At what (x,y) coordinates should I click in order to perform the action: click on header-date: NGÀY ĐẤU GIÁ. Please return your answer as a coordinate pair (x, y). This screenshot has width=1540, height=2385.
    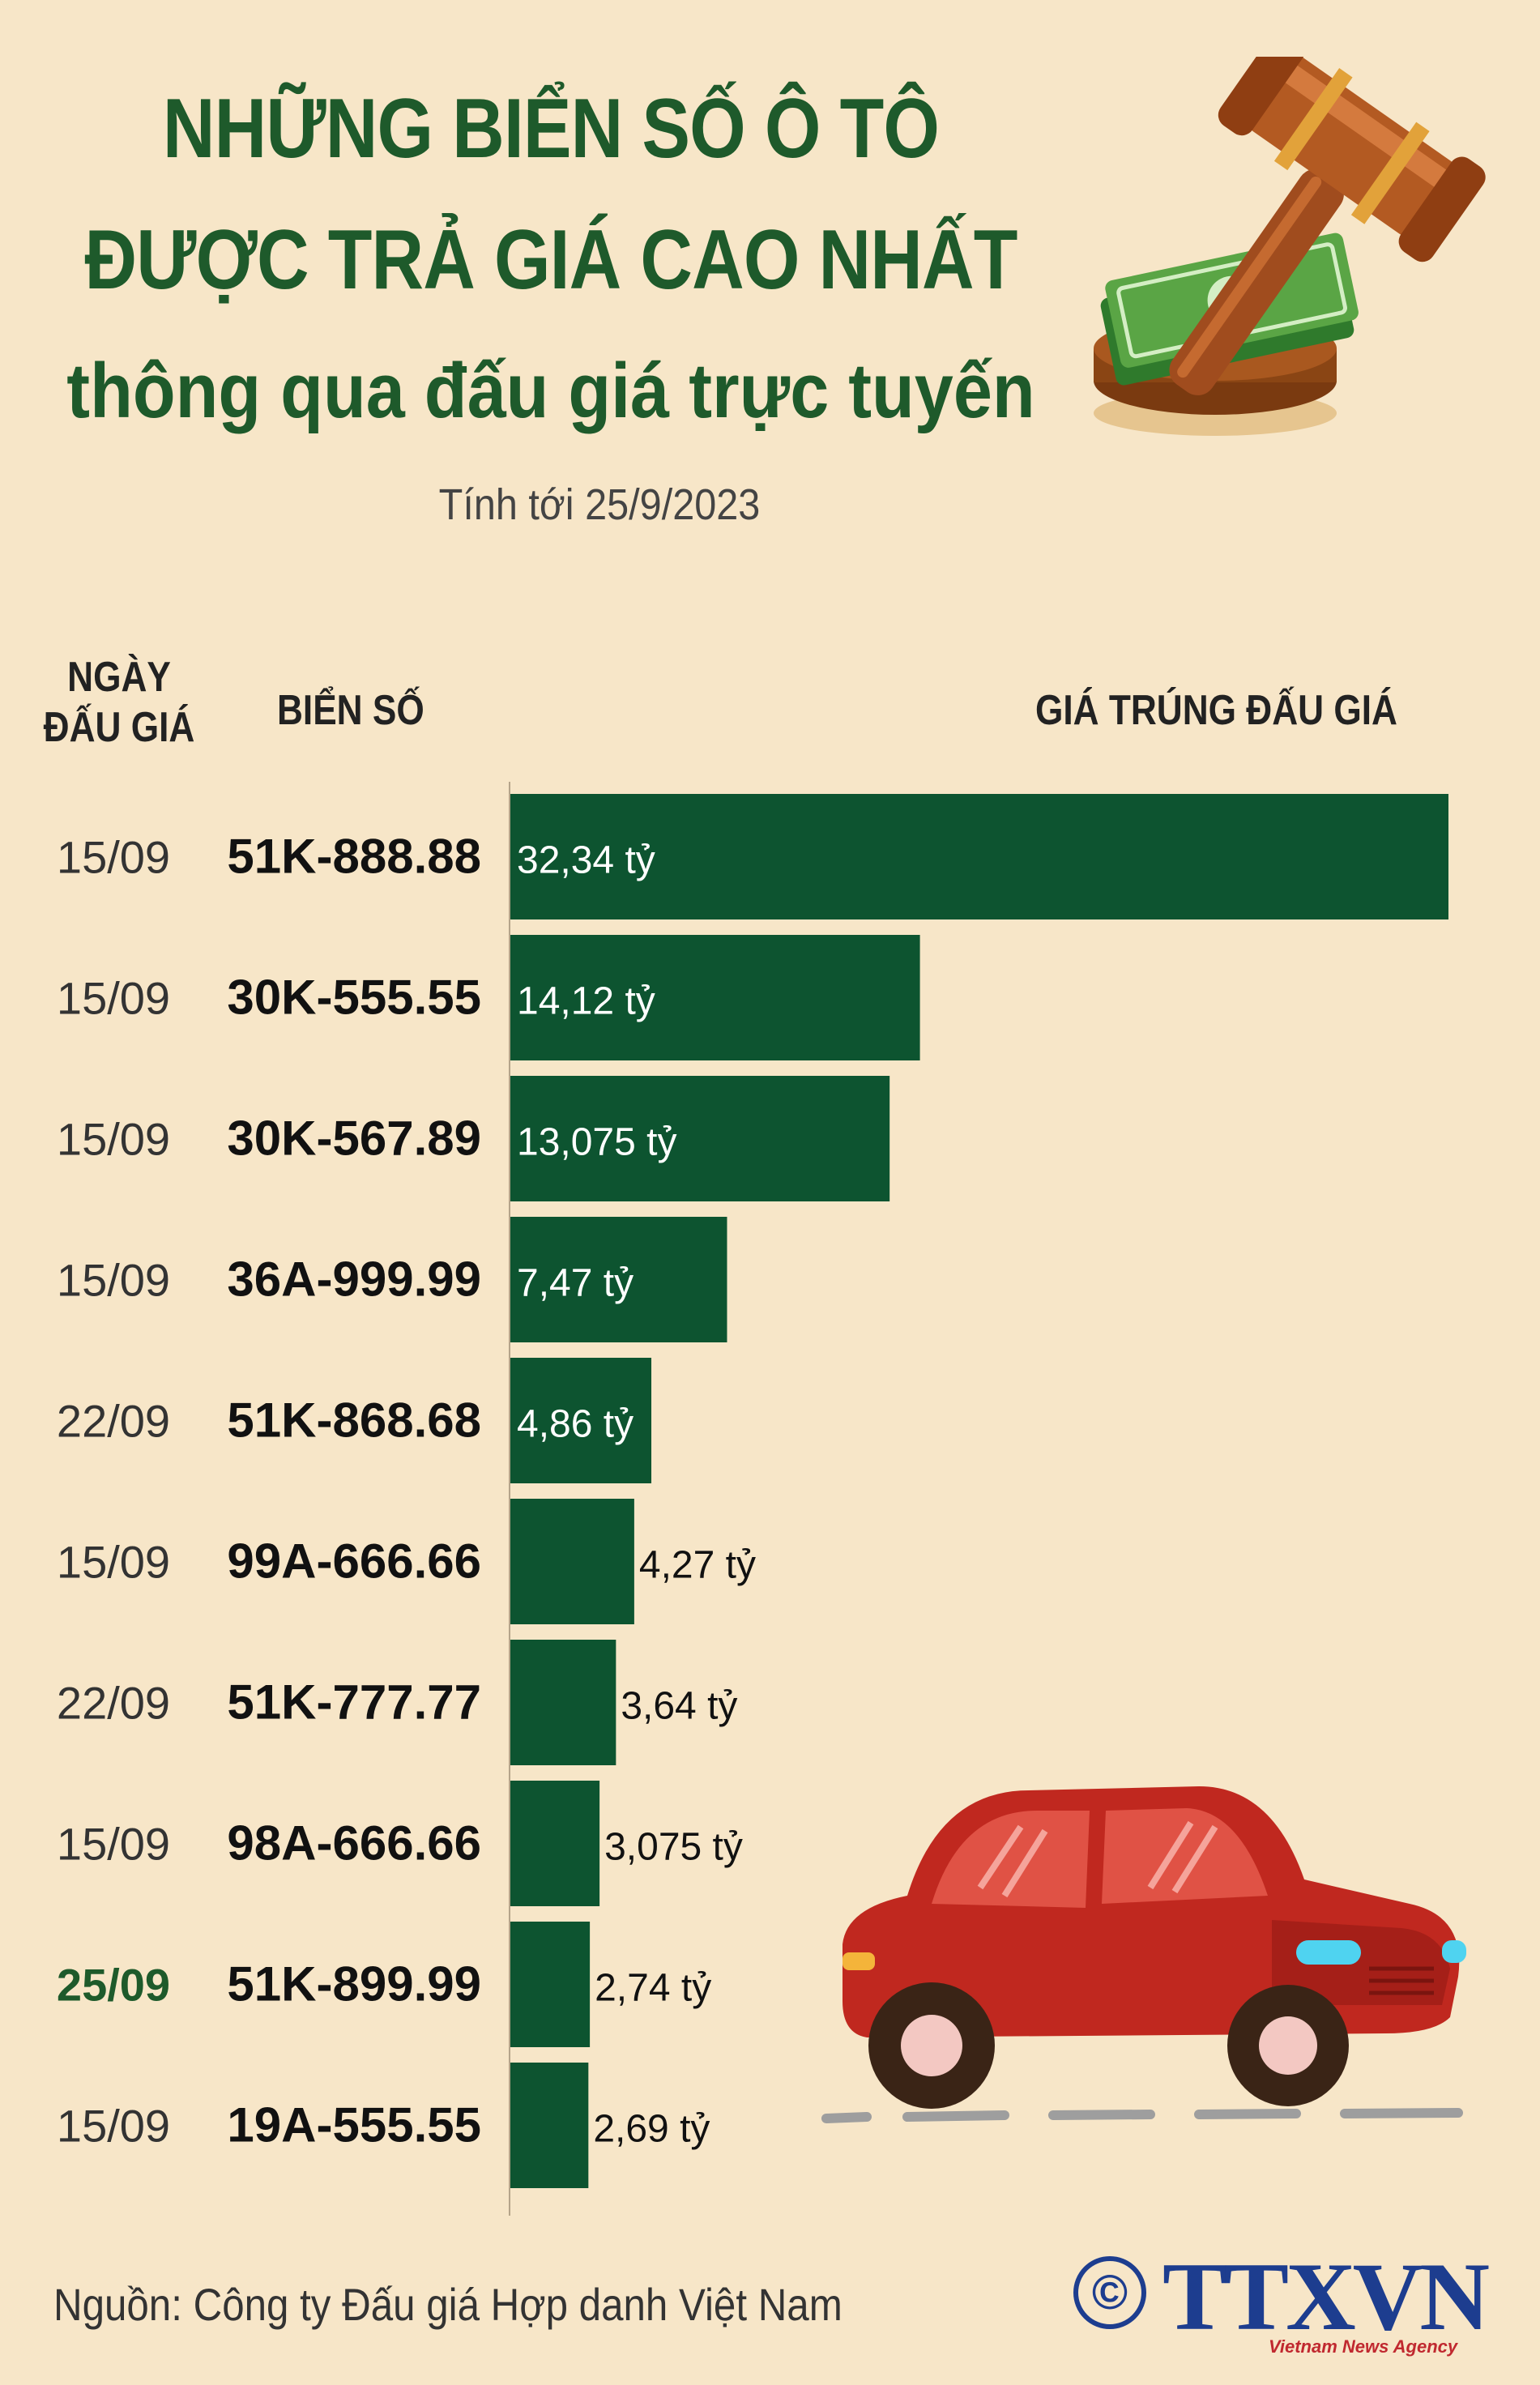
    Looking at the image, I should click on (119, 703).